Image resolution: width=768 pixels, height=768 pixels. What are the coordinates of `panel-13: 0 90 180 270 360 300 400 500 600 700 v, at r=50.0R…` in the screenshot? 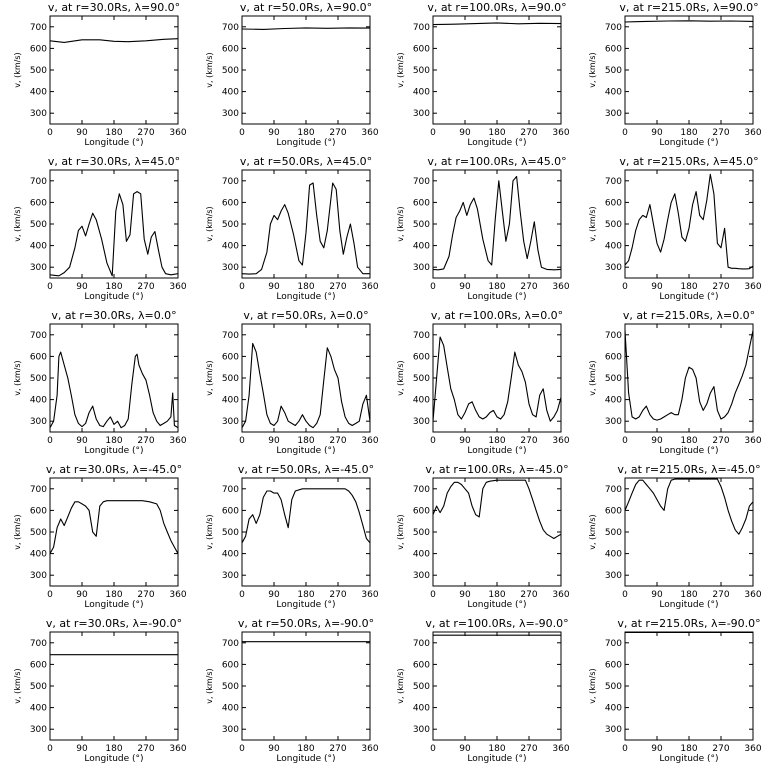 It's located at (292, 536).